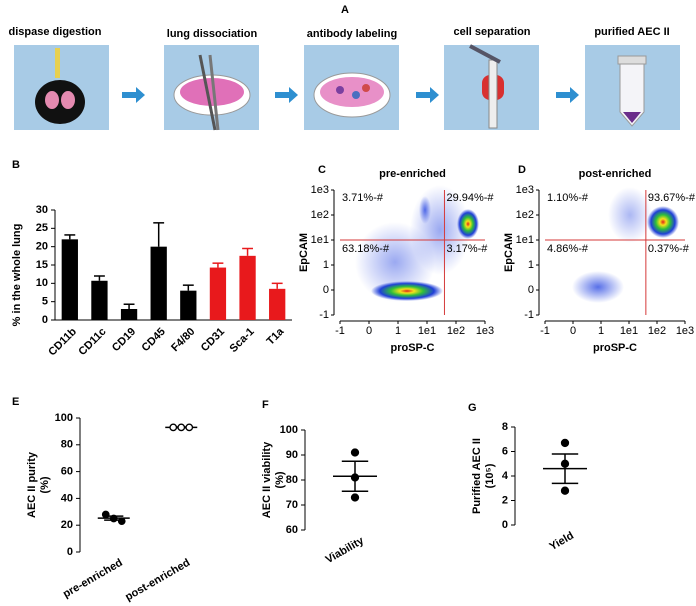  Describe the element at coordinates (326, 265) in the screenshot. I see `y-tick-label: 1` at that location.